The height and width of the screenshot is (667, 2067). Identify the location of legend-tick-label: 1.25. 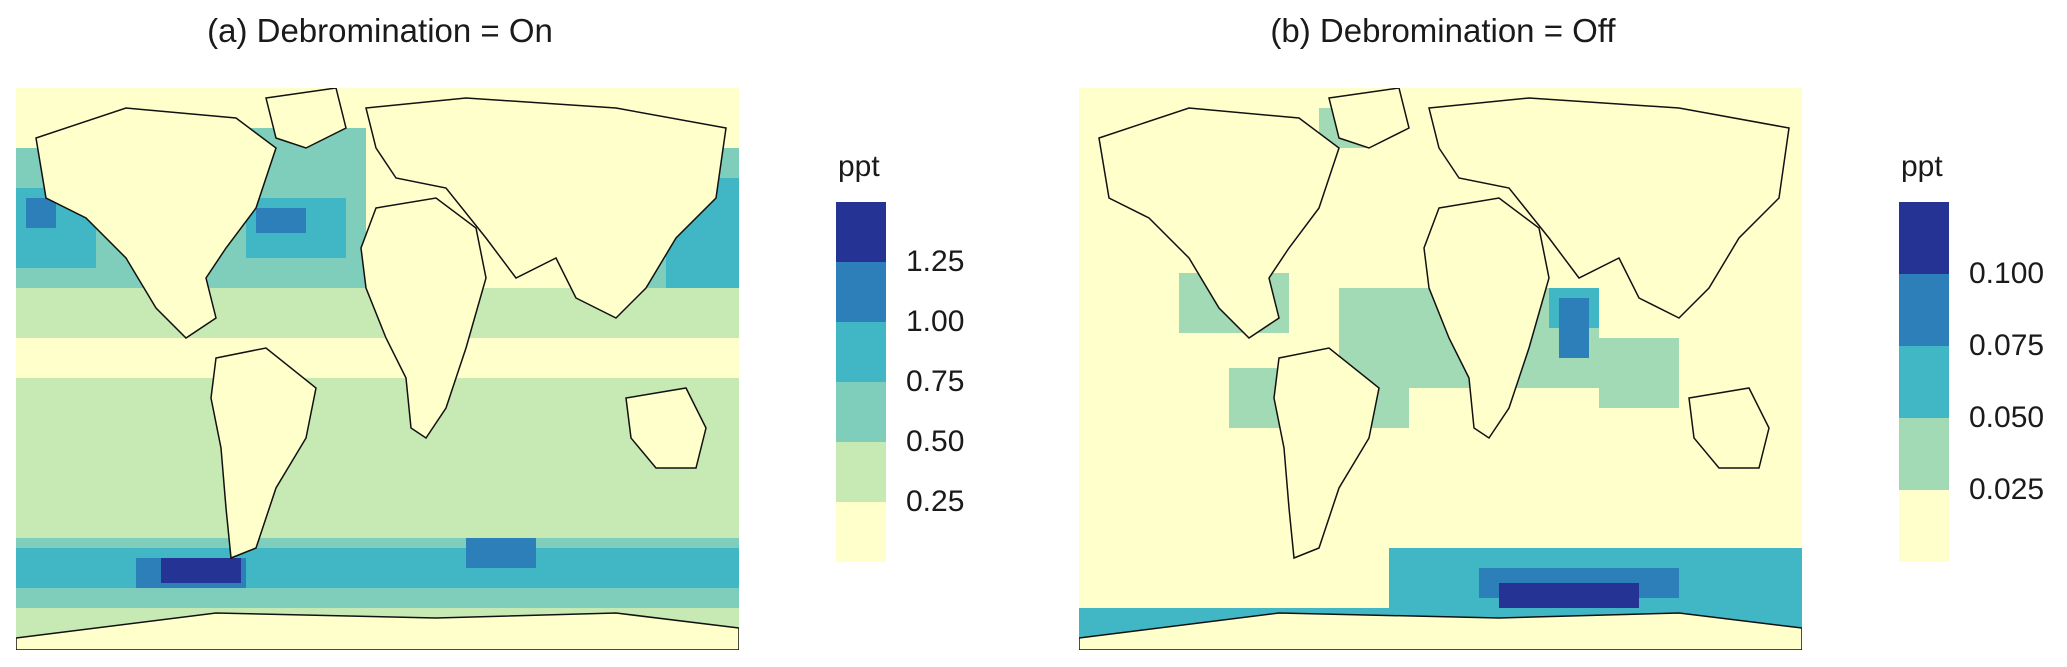
(935, 261).